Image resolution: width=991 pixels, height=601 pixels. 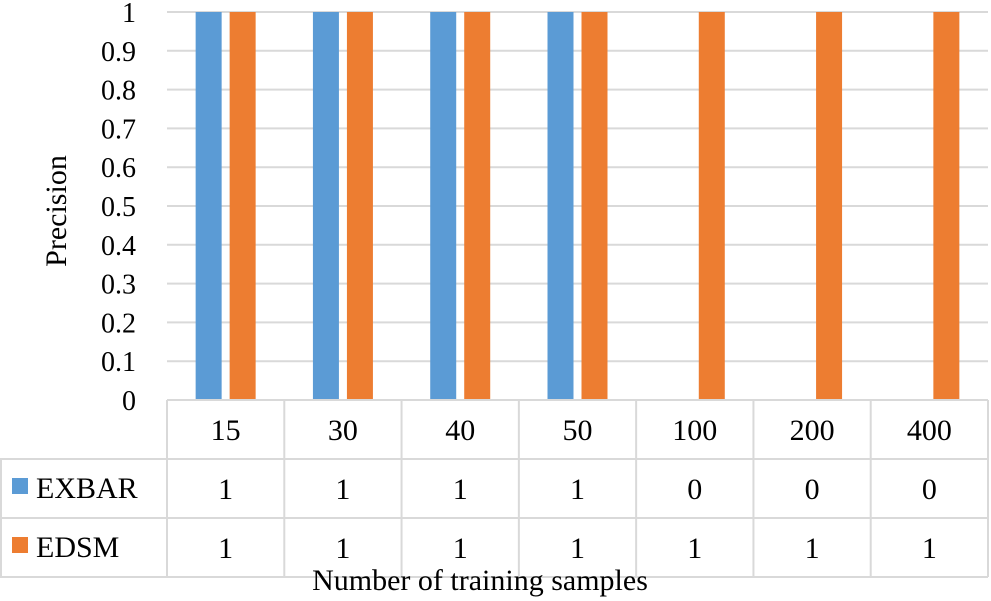 What do you see at coordinates (77, 547) in the screenshot?
I see `legend-label-edsm: EDSM` at bounding box center [77, 547].